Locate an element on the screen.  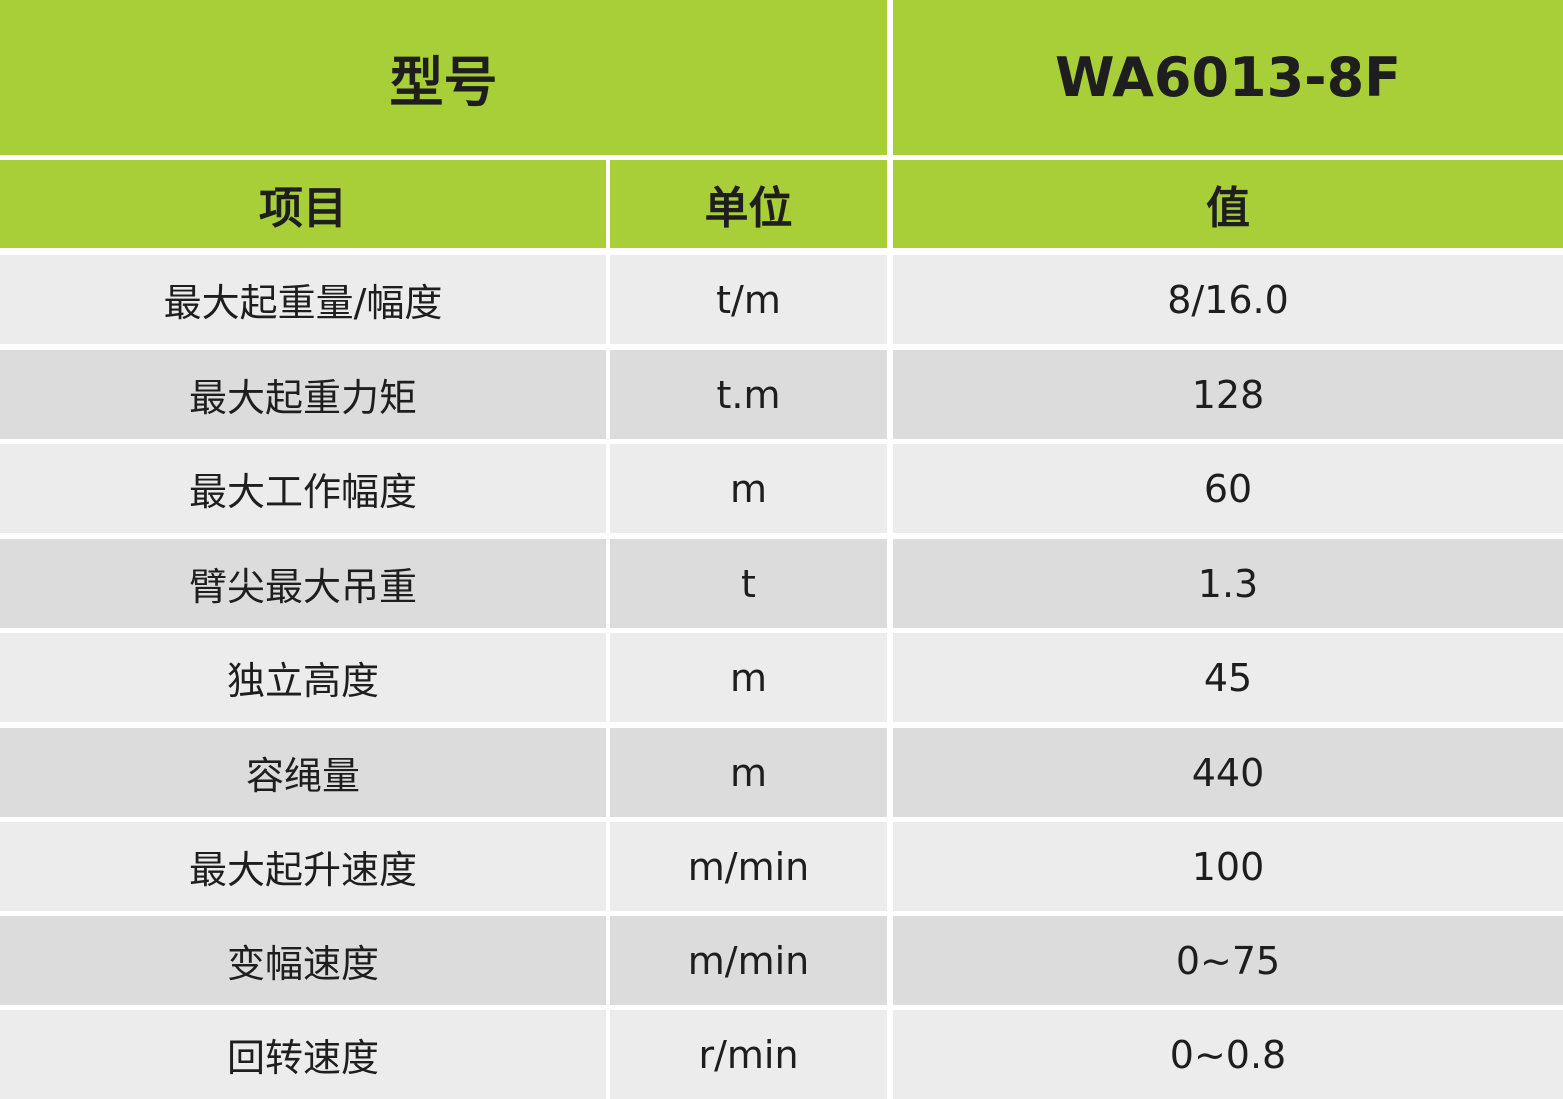
value: 128 is located at coordinates (1228, 394).